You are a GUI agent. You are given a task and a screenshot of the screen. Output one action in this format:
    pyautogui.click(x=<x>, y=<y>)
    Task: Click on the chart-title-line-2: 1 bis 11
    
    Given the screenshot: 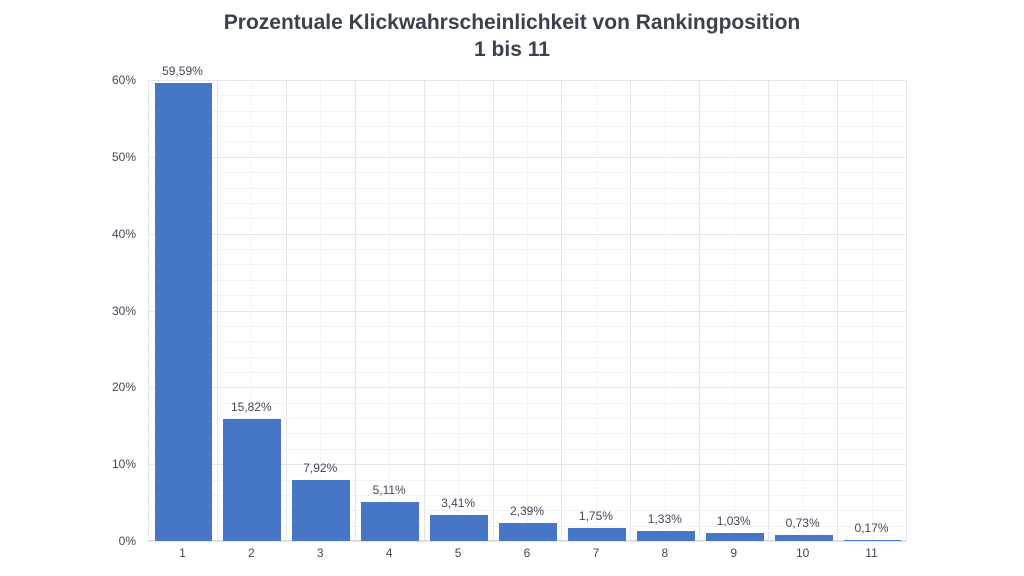 What is the action you would take?
    pyautogui.click(x=512, y=49)
    